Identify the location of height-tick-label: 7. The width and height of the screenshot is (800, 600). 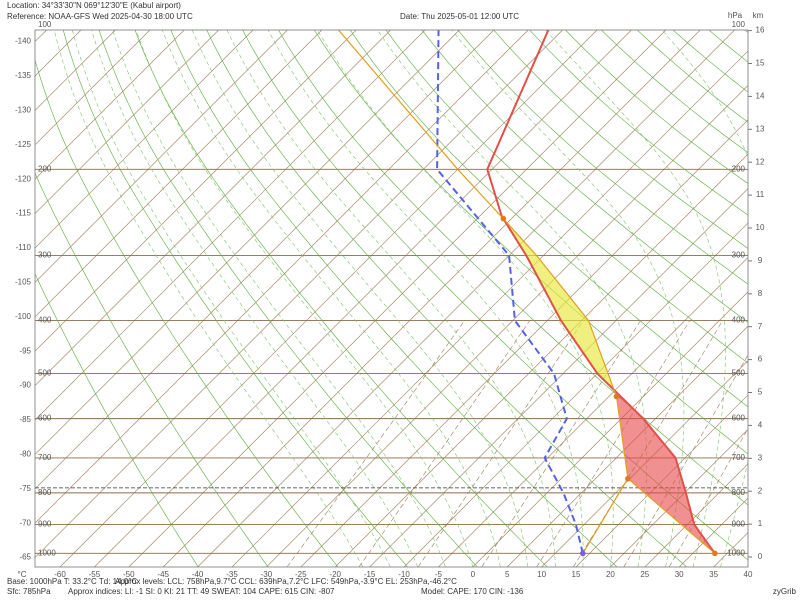
(760, 326).